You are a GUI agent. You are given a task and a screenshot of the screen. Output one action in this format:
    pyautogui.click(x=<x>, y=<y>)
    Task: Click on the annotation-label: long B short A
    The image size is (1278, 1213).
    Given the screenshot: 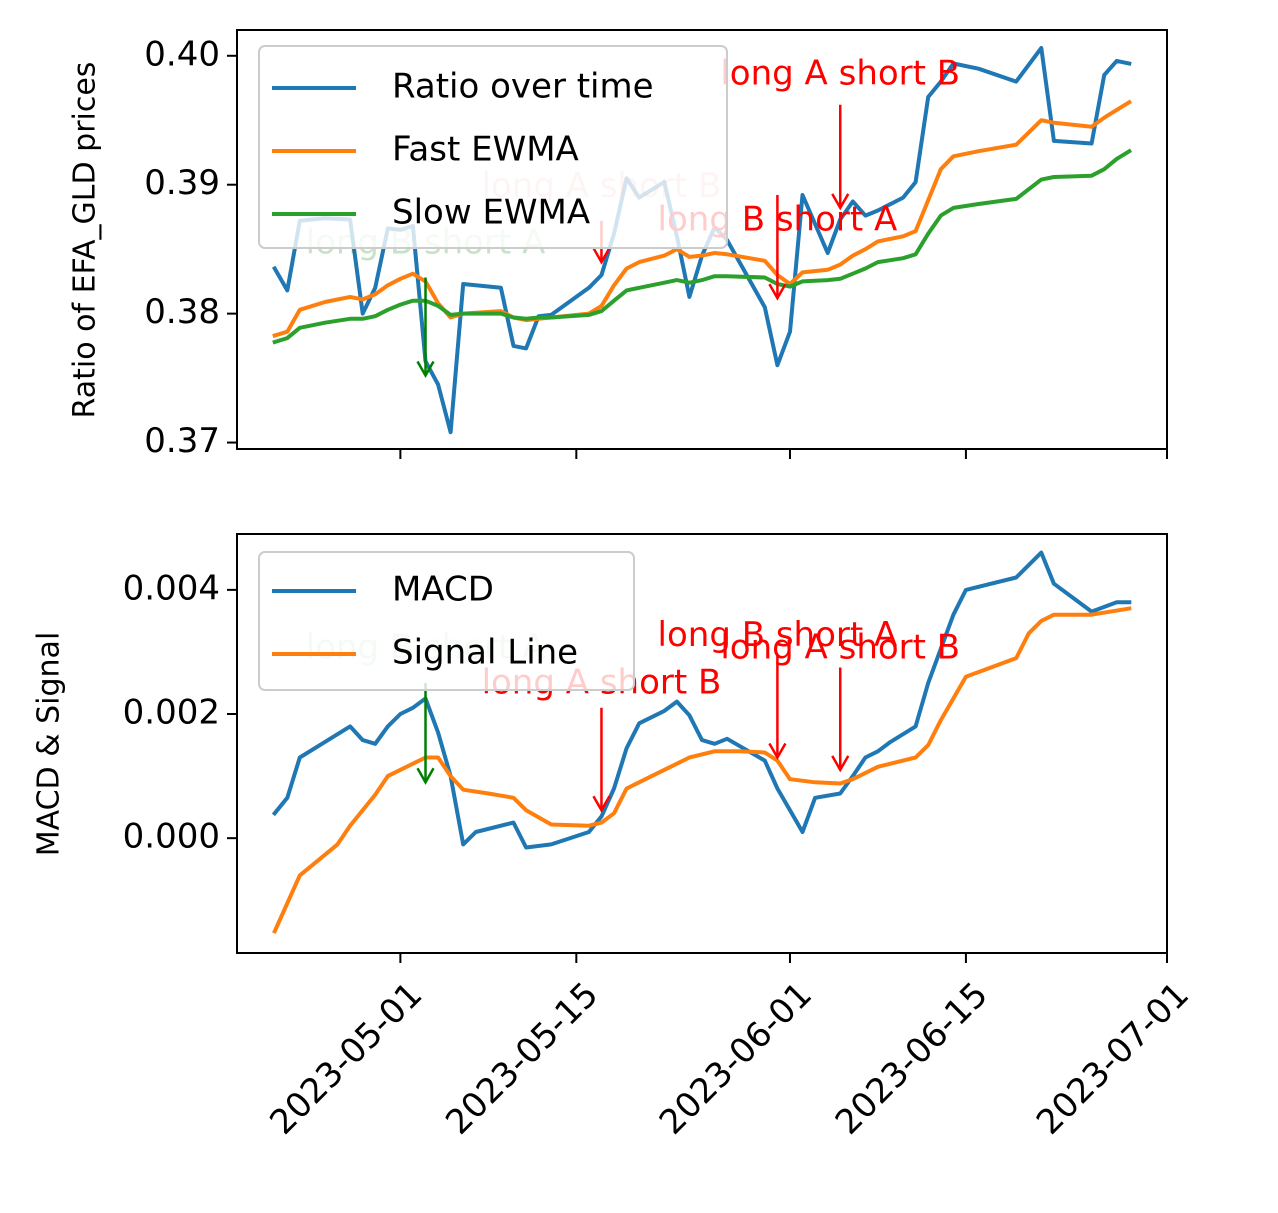 What is the action you would take?
    pyautogui.click(x=778, y=635)
    